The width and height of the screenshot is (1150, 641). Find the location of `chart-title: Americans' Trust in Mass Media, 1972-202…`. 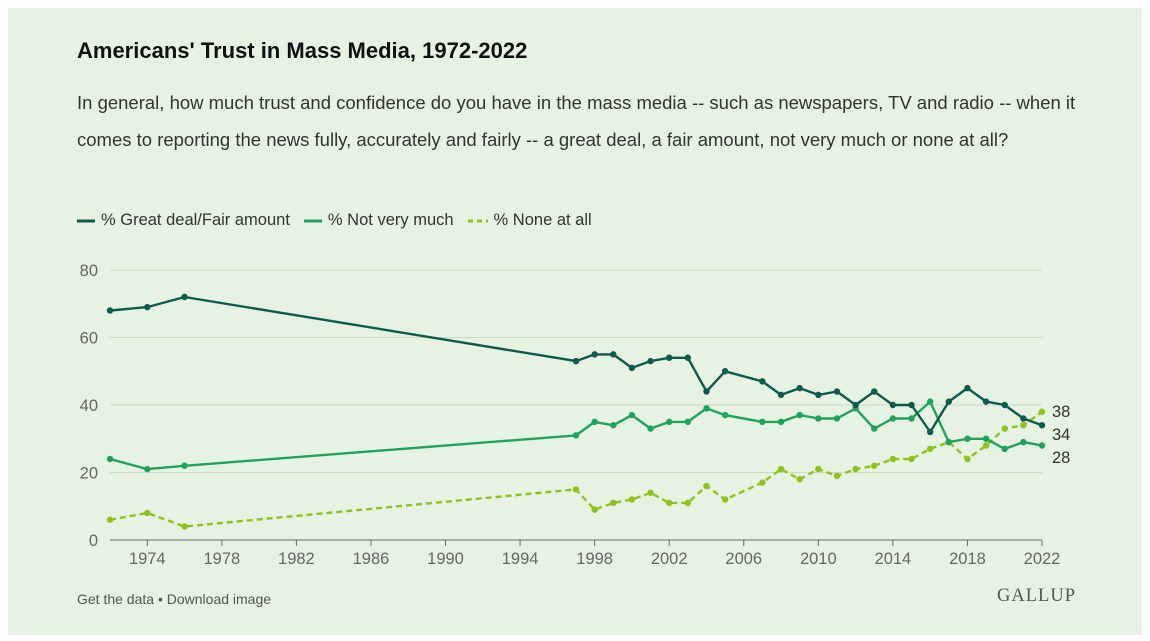

chart-title: Americans' Trust in Mass Media, 1972-202… is located at coordinates (302, 50).